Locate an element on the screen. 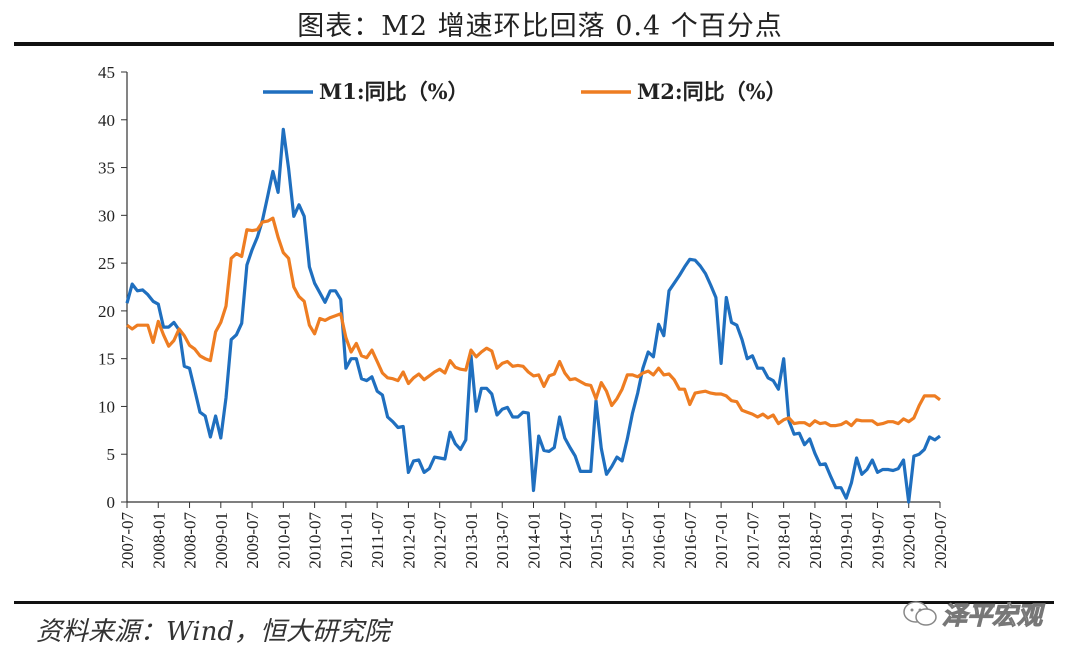 The height and width of the screenshot is (658, 1080). x-tick-label: 2011-07 is located at coordinates (377, 540).